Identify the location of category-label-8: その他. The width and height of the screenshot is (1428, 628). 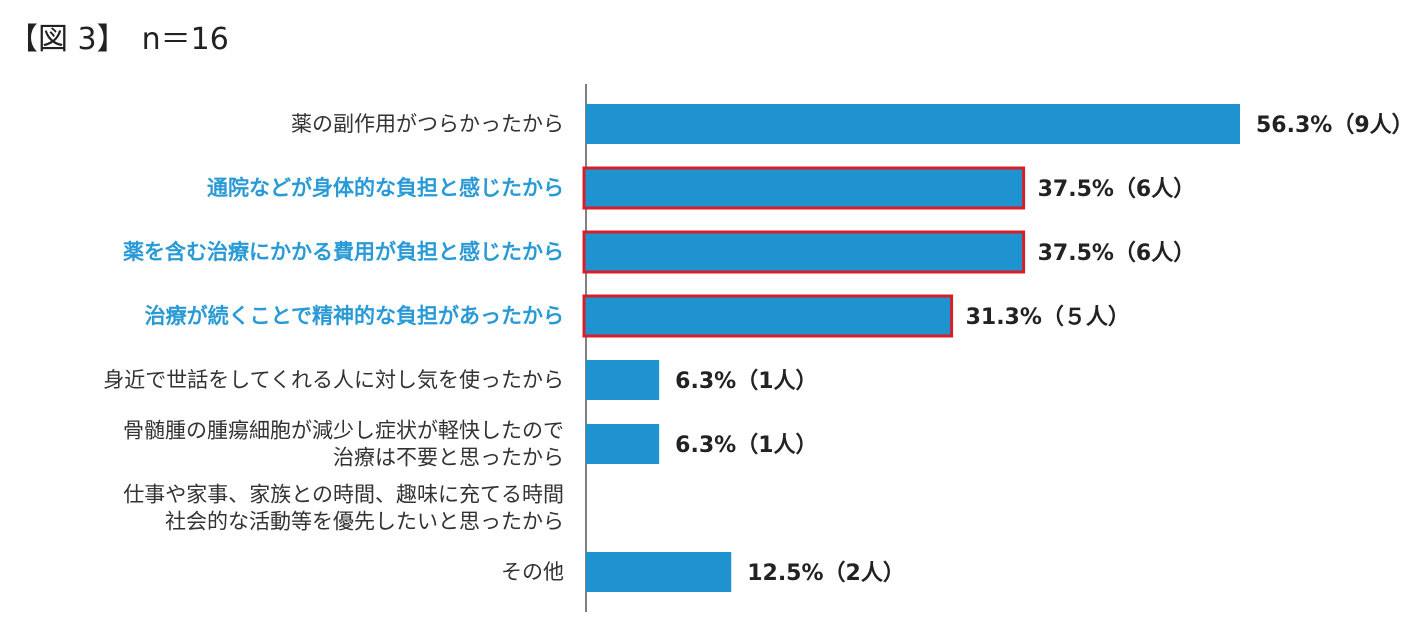
(532, 572).